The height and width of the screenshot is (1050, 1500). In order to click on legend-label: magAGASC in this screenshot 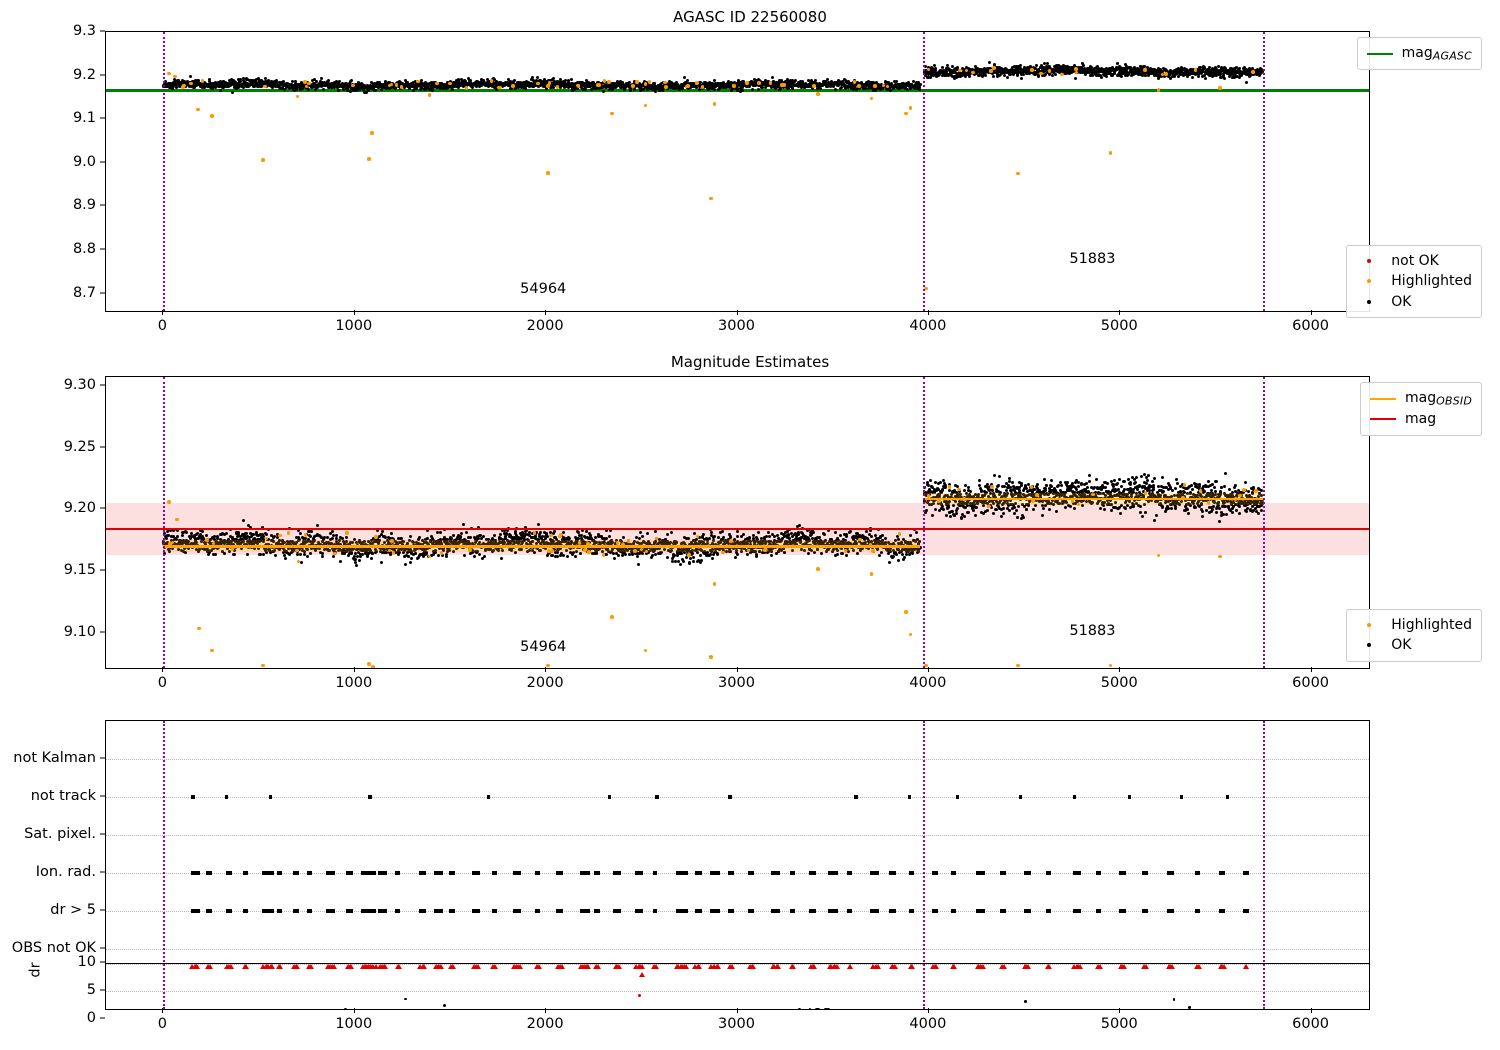, I will do `click(1436, 54)`.